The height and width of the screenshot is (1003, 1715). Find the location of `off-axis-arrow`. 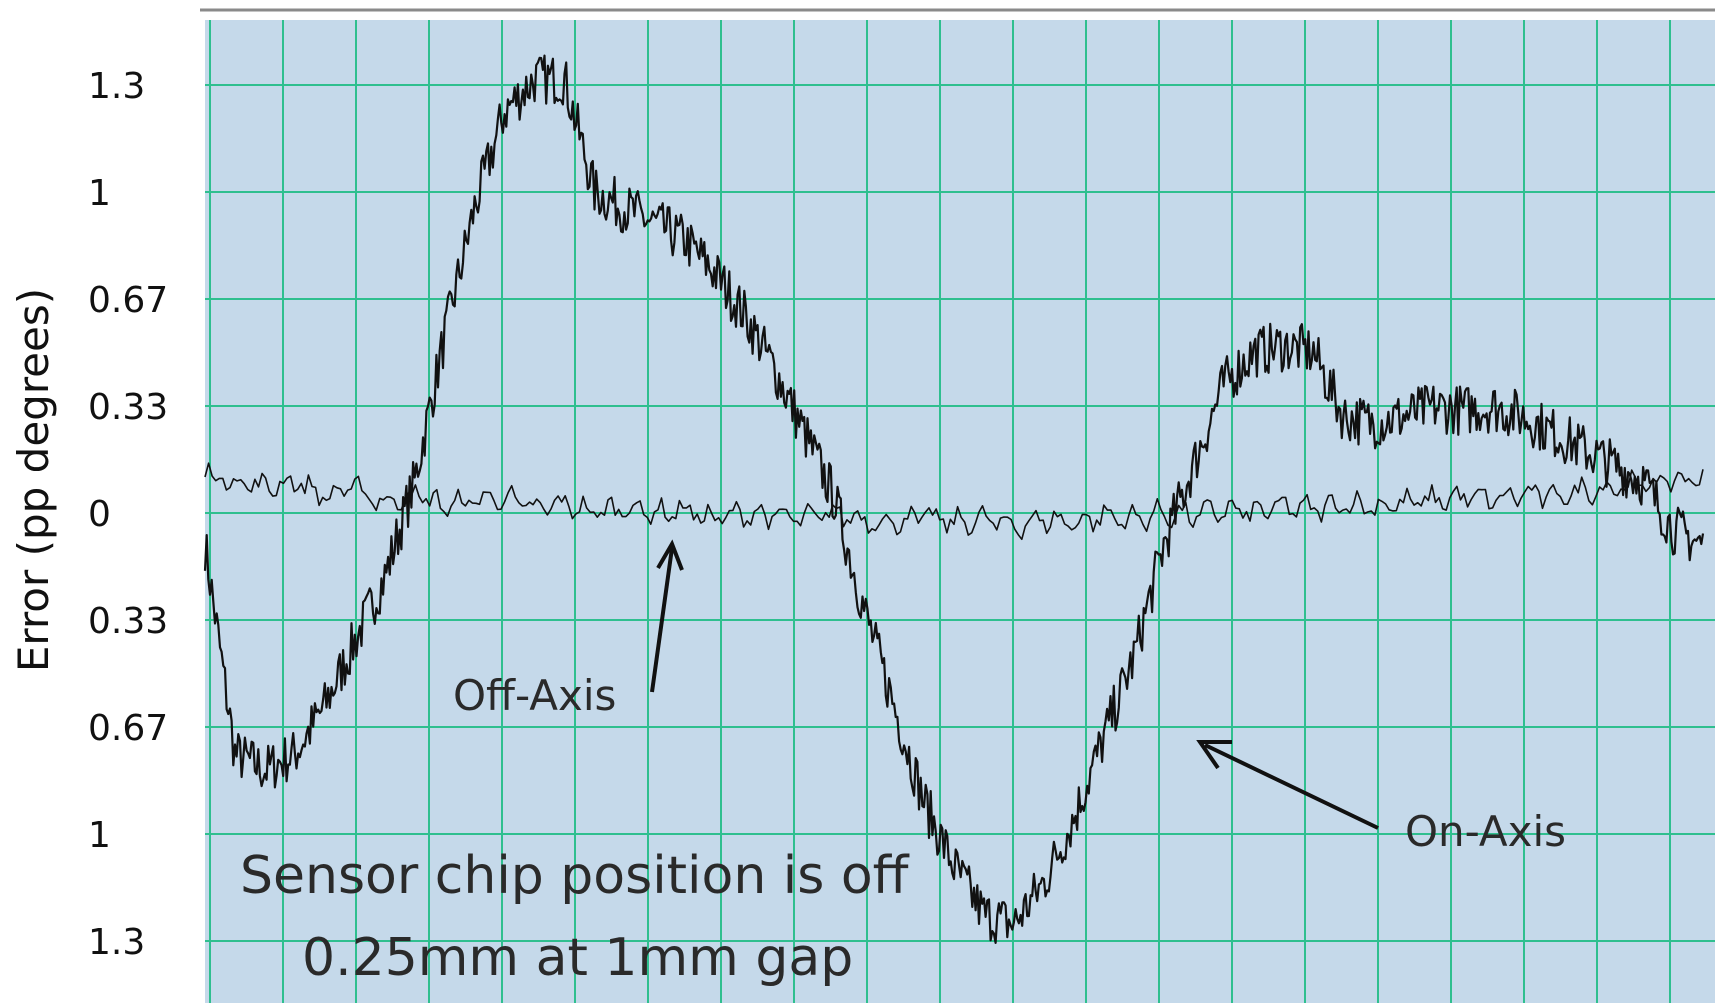

off-axis-arrow is located at coordinates (662, 620).